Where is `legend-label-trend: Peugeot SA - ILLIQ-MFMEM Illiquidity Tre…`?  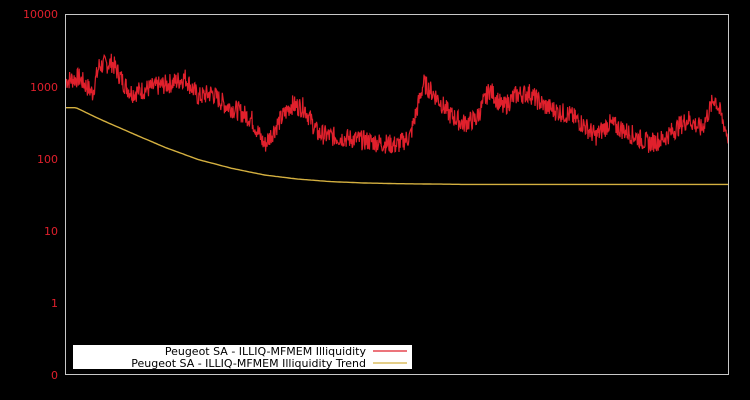
legend-label-trend: Peugeot SA - ILLIQ-MFMEM Illiquidity Tre… is located at coordinates (248, 363).